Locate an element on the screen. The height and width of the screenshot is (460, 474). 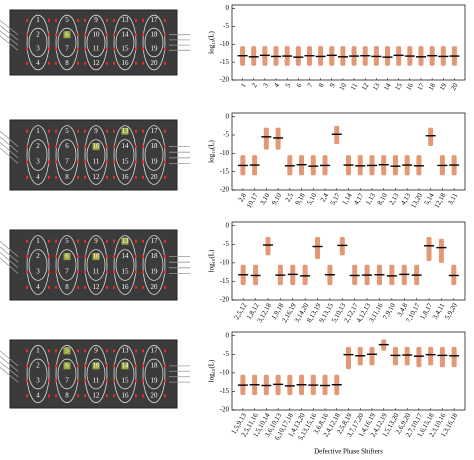
phase-shifter-label: 2 is located at coordinates (38, 256).